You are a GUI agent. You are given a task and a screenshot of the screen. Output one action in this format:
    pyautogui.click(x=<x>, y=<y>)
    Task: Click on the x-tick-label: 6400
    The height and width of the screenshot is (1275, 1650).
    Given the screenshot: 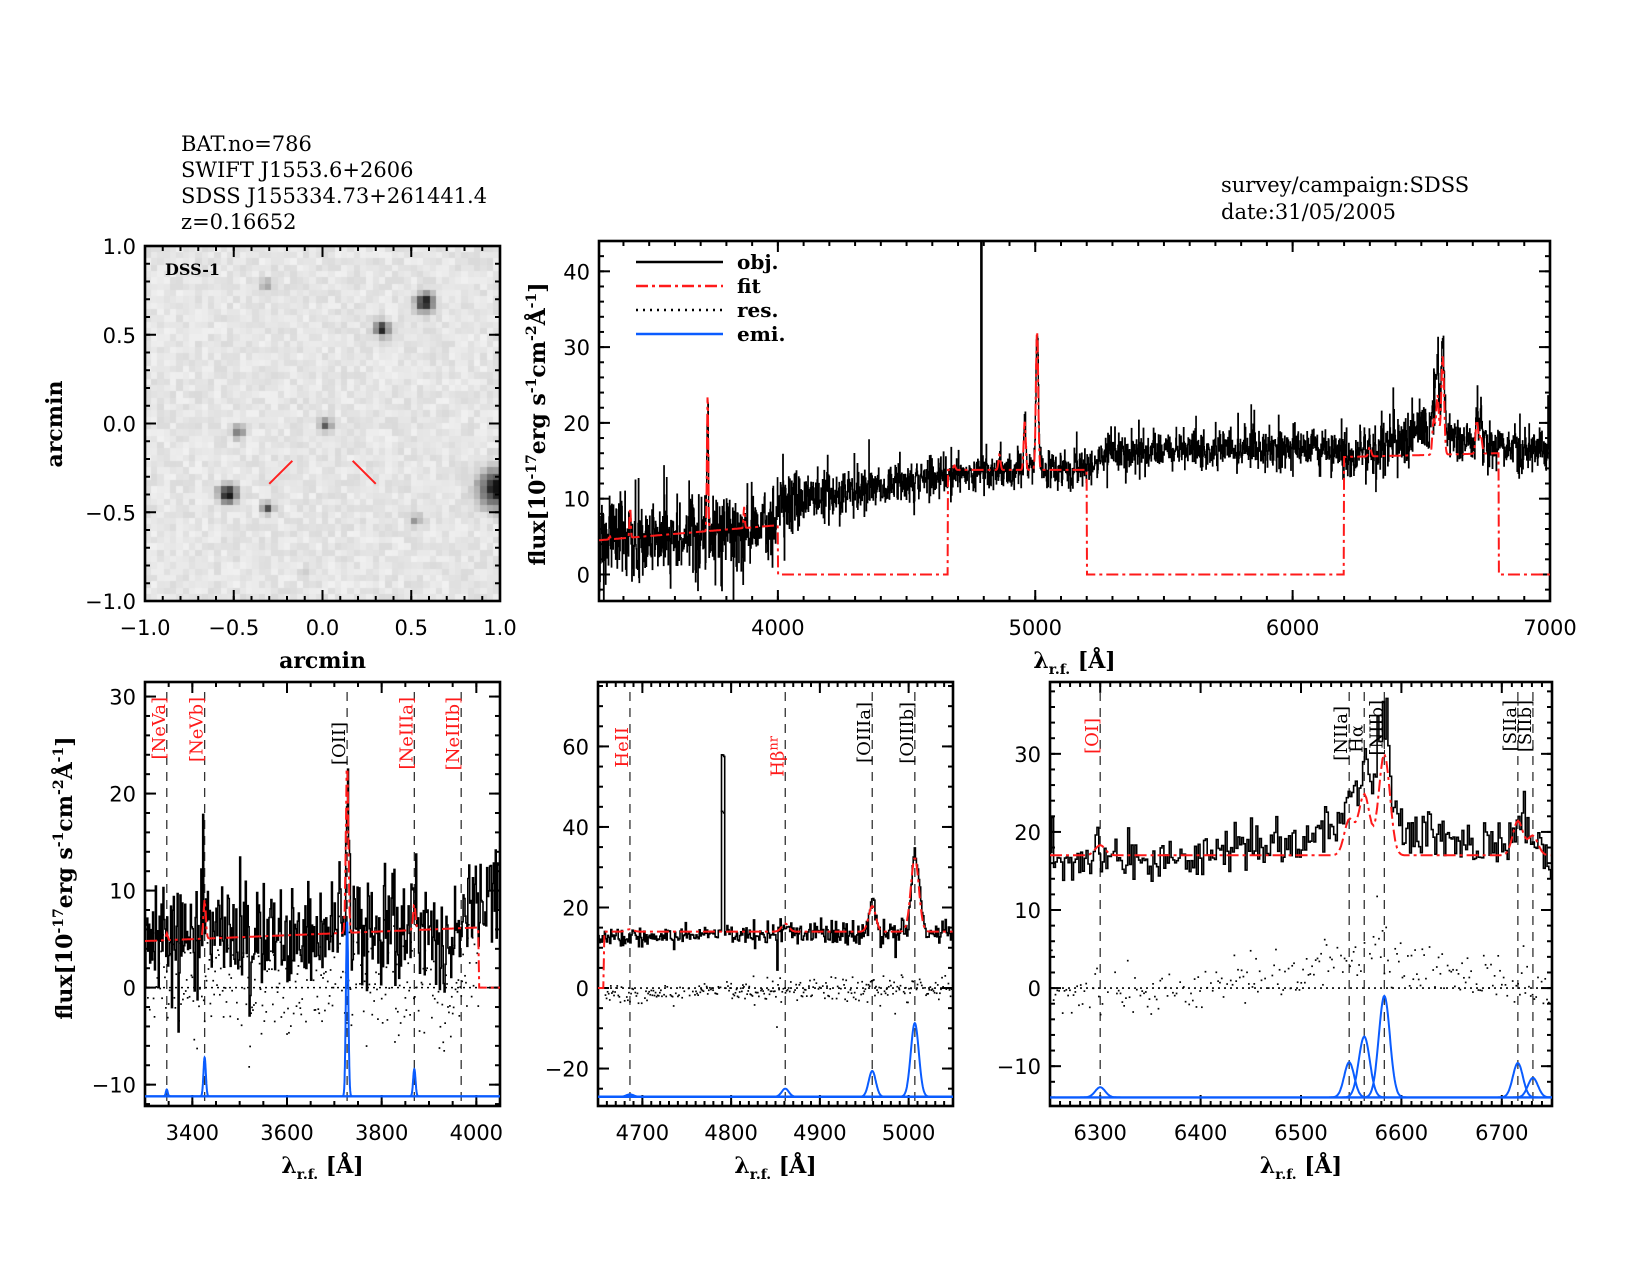 What is the action you would take?
    pyautogui.click(x=1200, y=1133)
    